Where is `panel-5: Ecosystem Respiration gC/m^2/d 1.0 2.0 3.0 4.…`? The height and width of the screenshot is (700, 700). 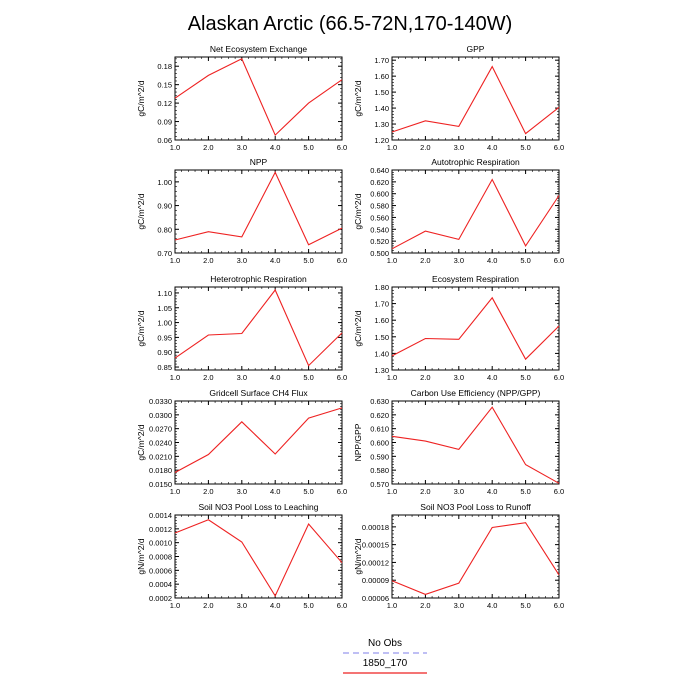
panel-5: Ecosystem Respiration gC/m^2/d 1.0 2.0 3.0 4.… is located at coordinates (458, 328).